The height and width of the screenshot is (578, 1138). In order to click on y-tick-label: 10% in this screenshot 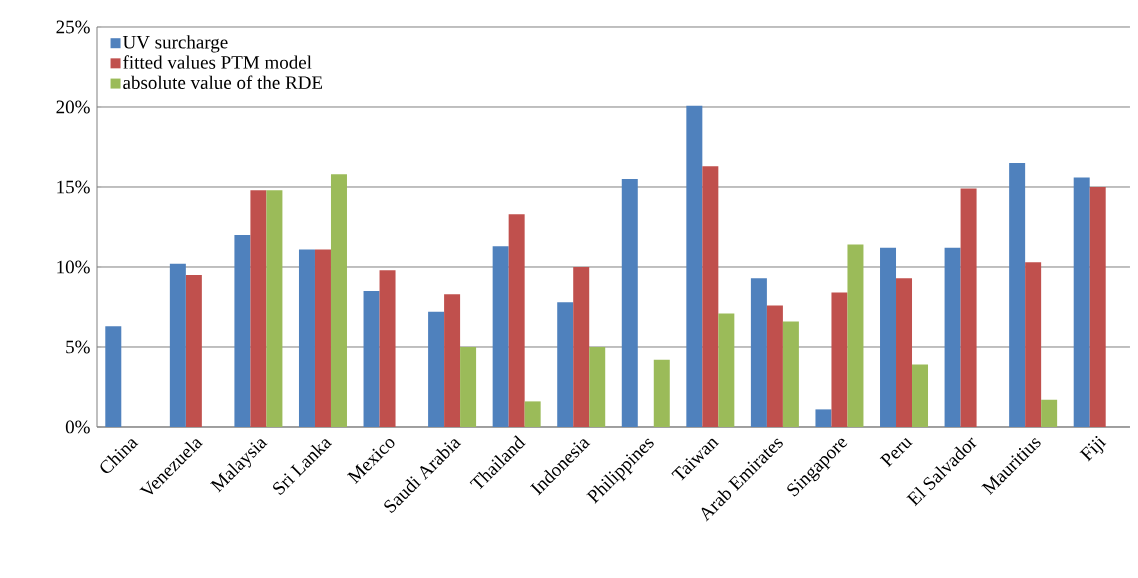, I will do `click(73, 267)`.